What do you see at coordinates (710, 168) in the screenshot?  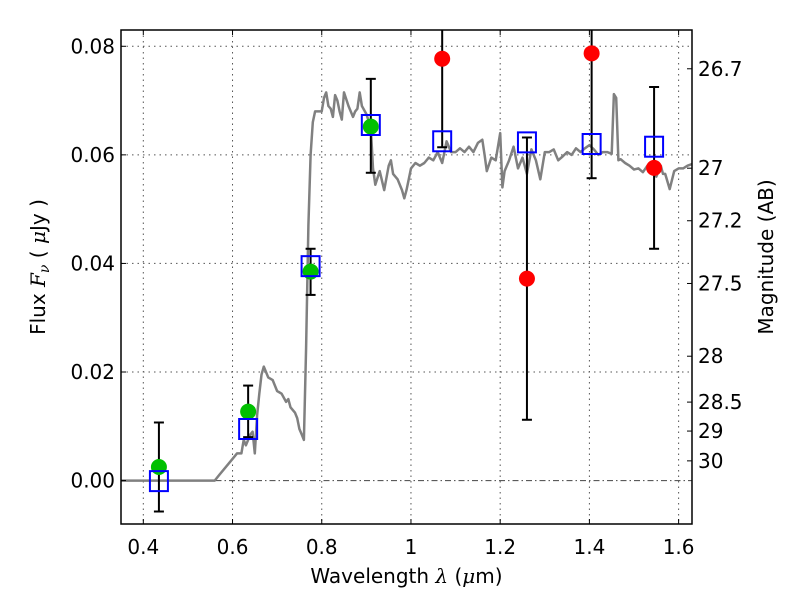 I see `y2-tick-label: 27` at bounding box center [710, 168].